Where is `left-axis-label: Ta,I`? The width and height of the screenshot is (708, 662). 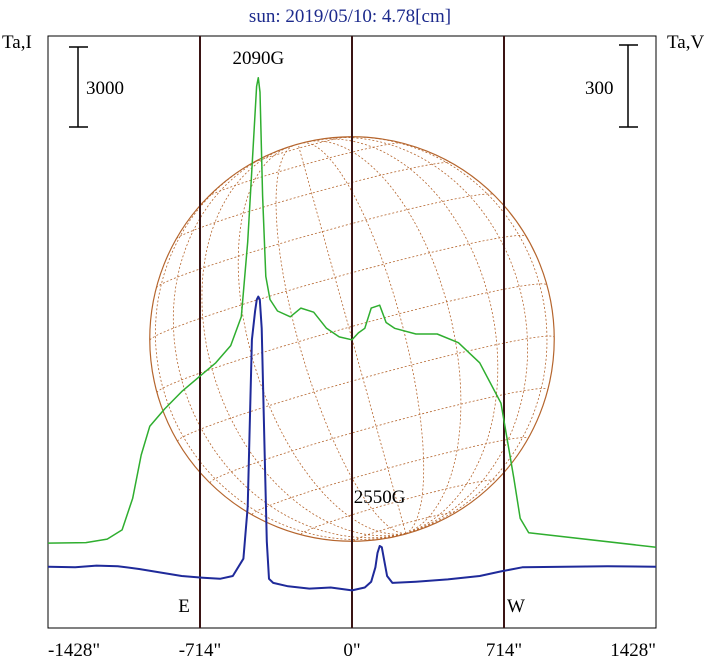 left-axis-label: Ta,I is located at coordinates (17, 42).